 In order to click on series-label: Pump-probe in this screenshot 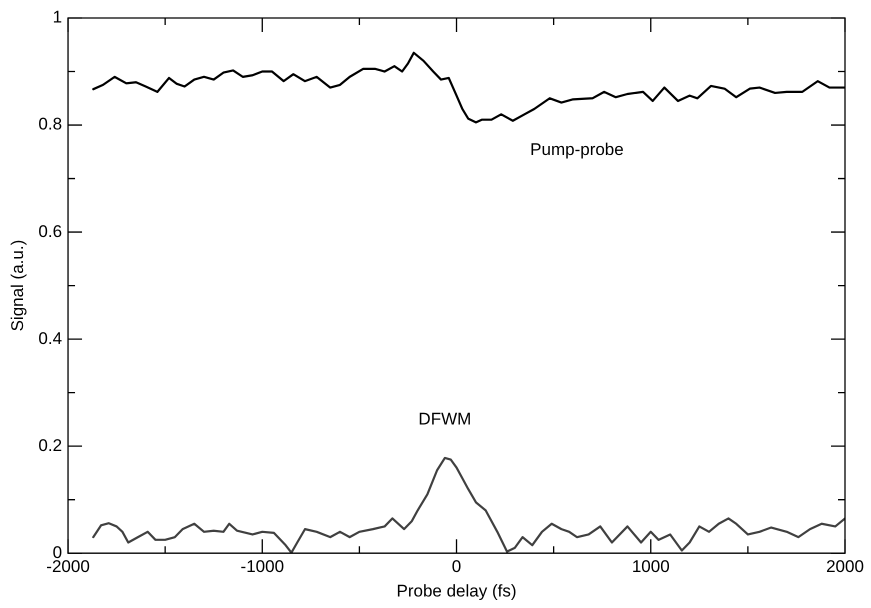, I will do `click(577, 150)`.